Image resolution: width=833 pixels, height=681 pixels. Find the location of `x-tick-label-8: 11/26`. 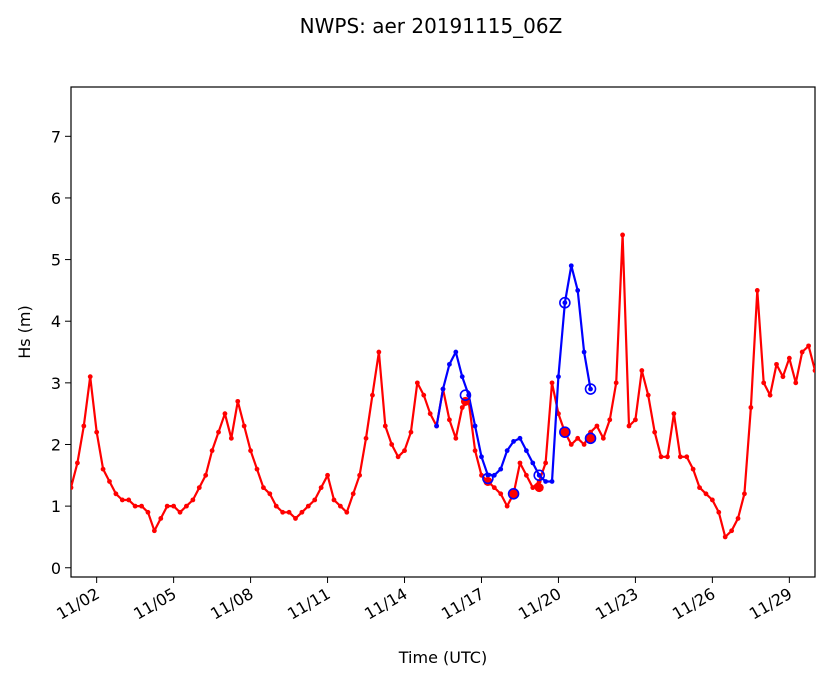

x-tick-label-8: 11/26 is located at coordinates (693, 604).